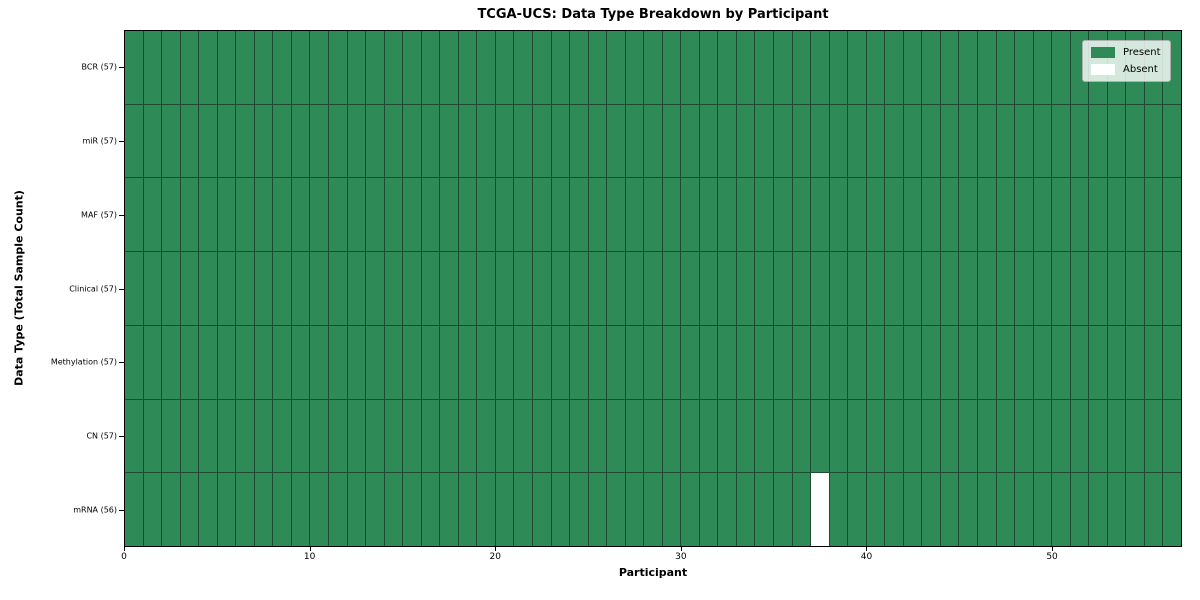 This screenshot has height=600, width=1200. What do you see at coordinates (309, 557) in the screenshot?
I see `x-tick-label: 10` at bounding box center [309, 557].